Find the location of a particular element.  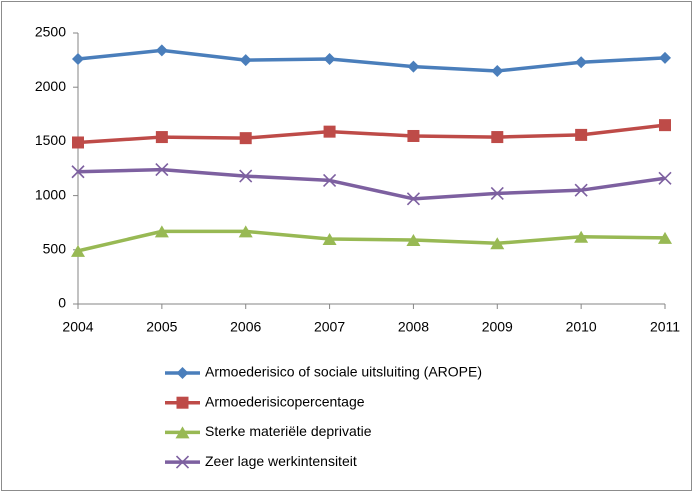

y-tick-label: 2500 is located at coordinates (50, 32).